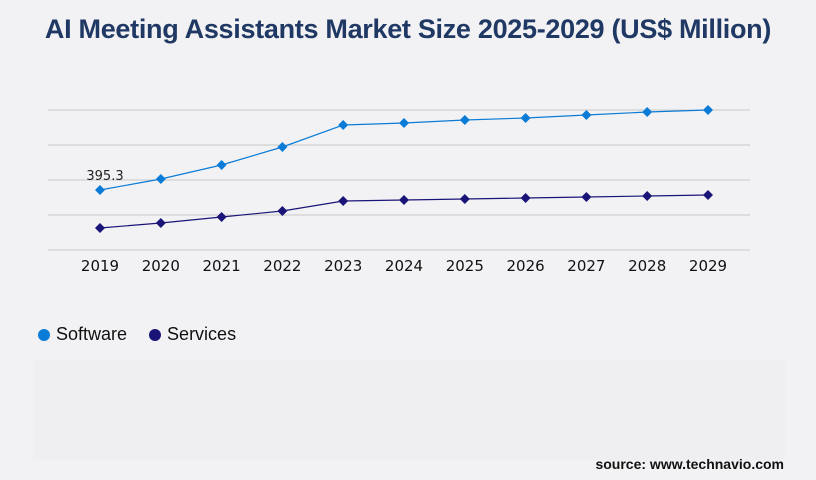 This screenshot has width=816, height=480. Describe the element at coordinates (343, 266) in the screenshot. I see `x-tick-label: 2023` at that location.